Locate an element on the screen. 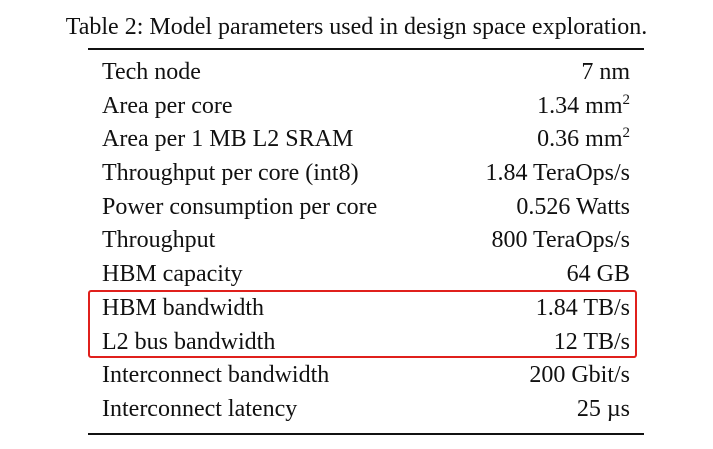  table-top-rule is located at coordinates (366, 49).